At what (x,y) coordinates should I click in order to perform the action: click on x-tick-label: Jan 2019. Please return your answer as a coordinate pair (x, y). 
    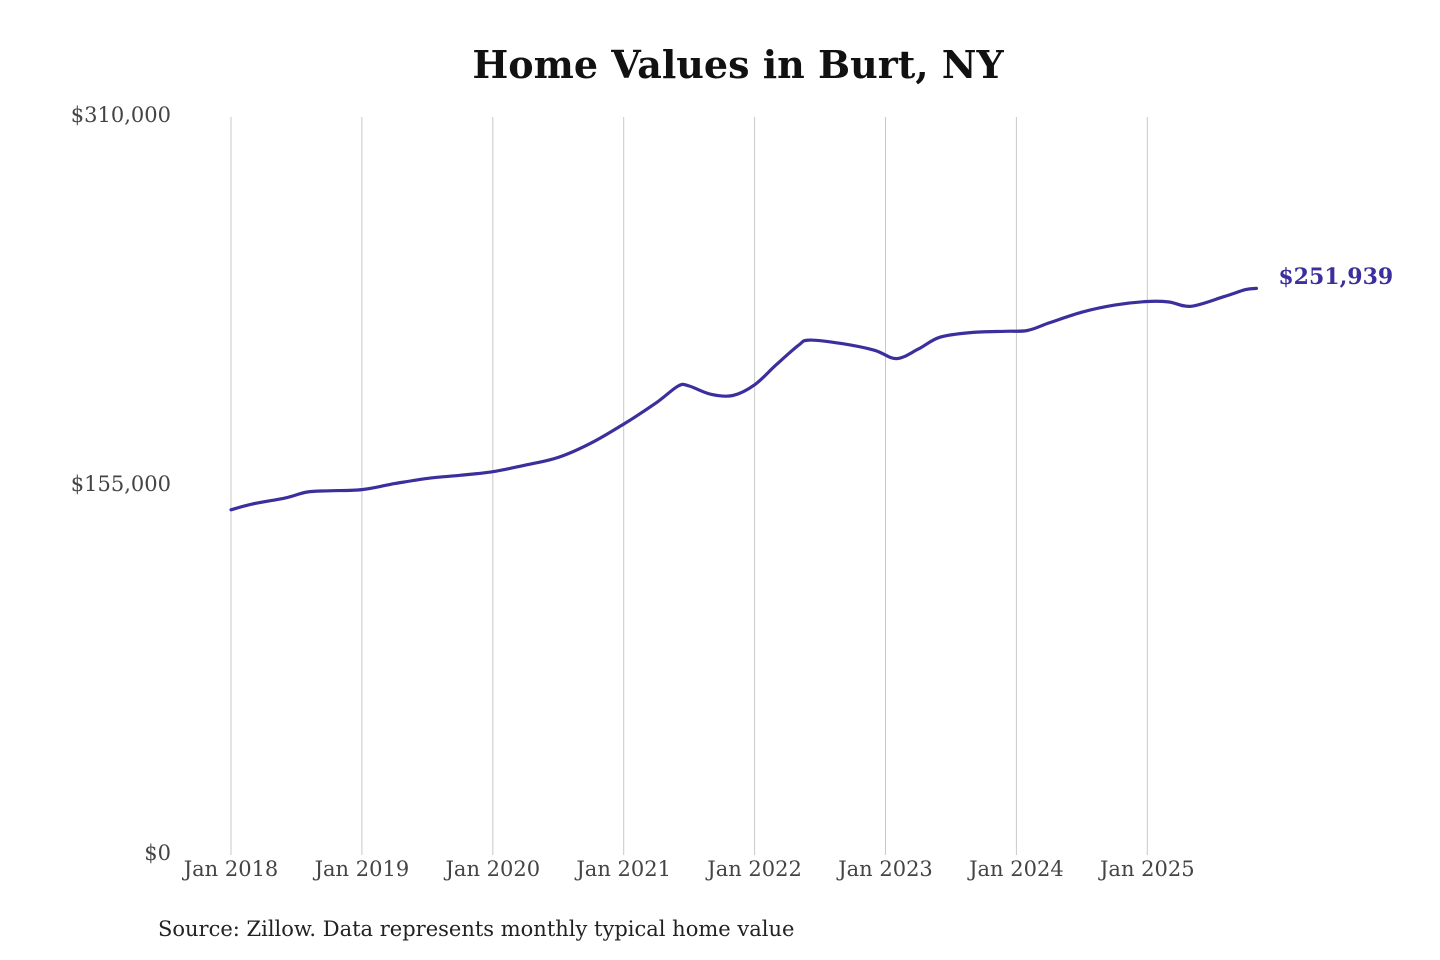
    Looking at the image, I should click on (362, 869).